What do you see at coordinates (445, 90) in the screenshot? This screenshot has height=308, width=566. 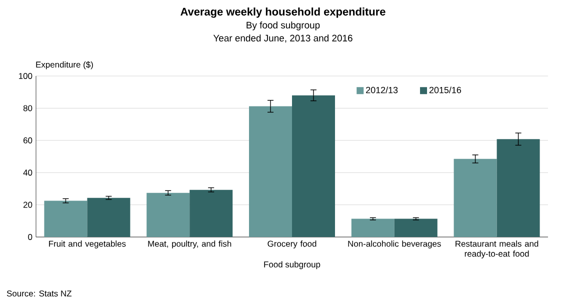 I see `legend-label: 2015/16` at bounding box center [445, 90].